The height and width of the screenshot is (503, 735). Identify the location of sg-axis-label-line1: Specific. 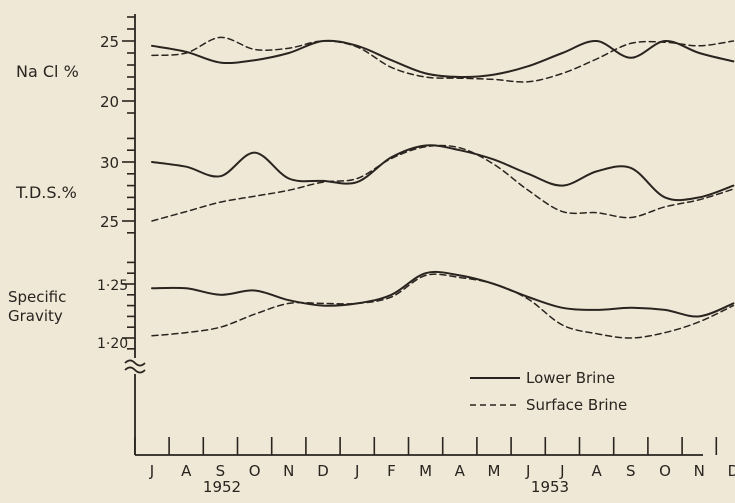
(37, 297).